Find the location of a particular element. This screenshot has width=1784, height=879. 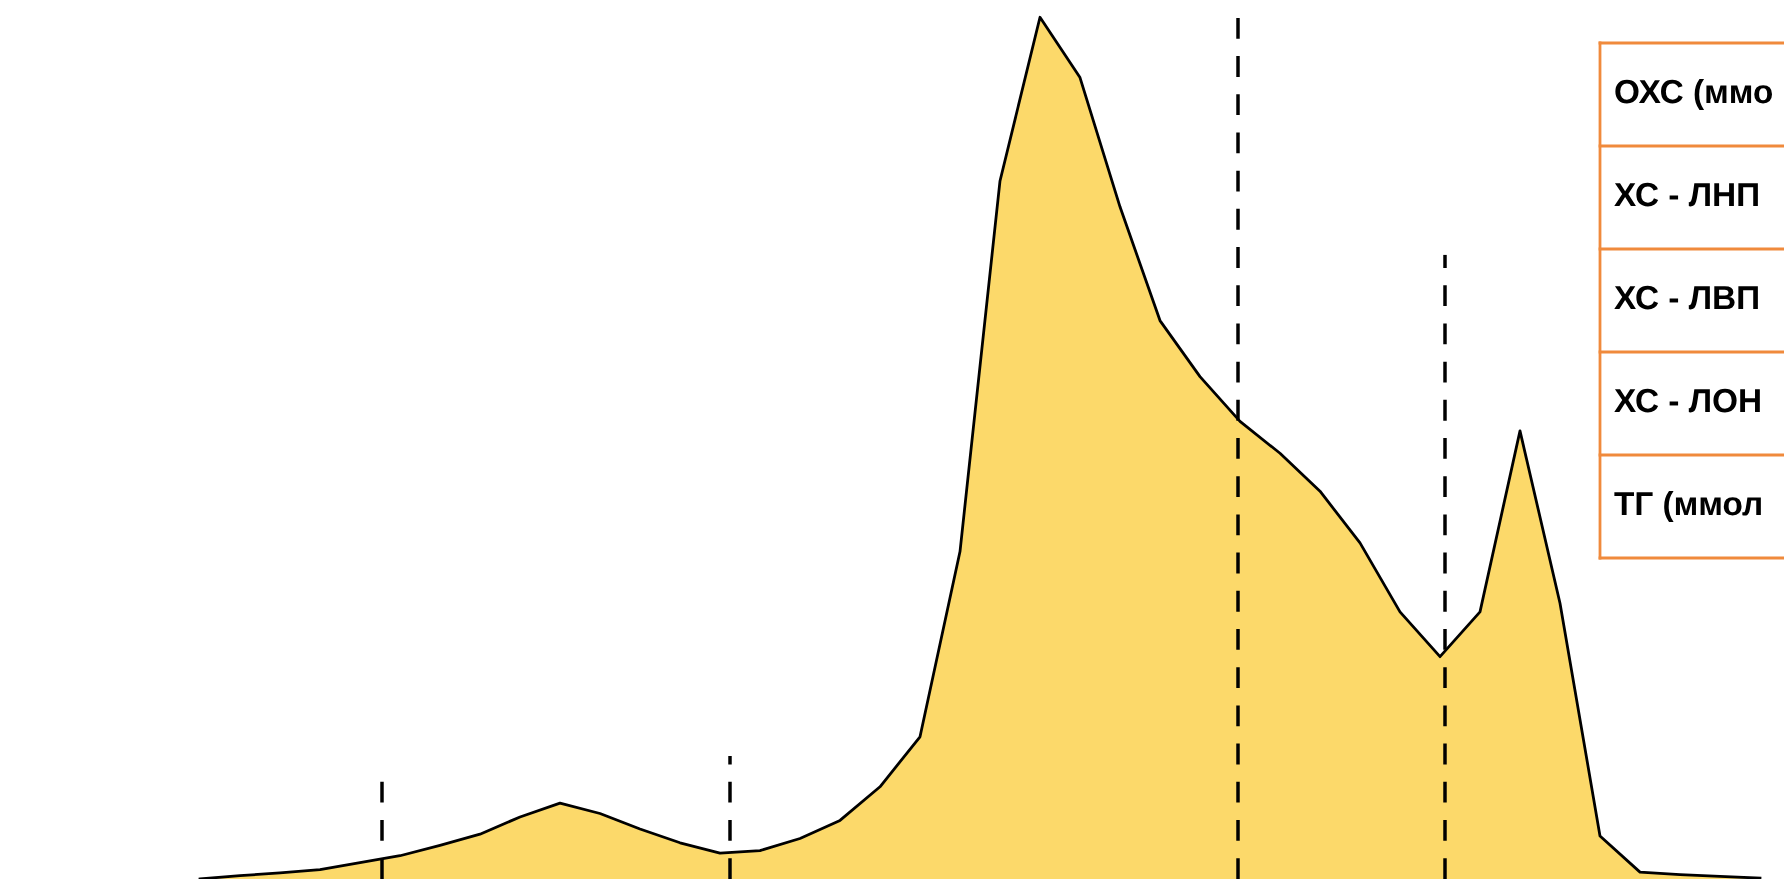

annotation: ТГ (ммол is located at coordinates (1687, 506).